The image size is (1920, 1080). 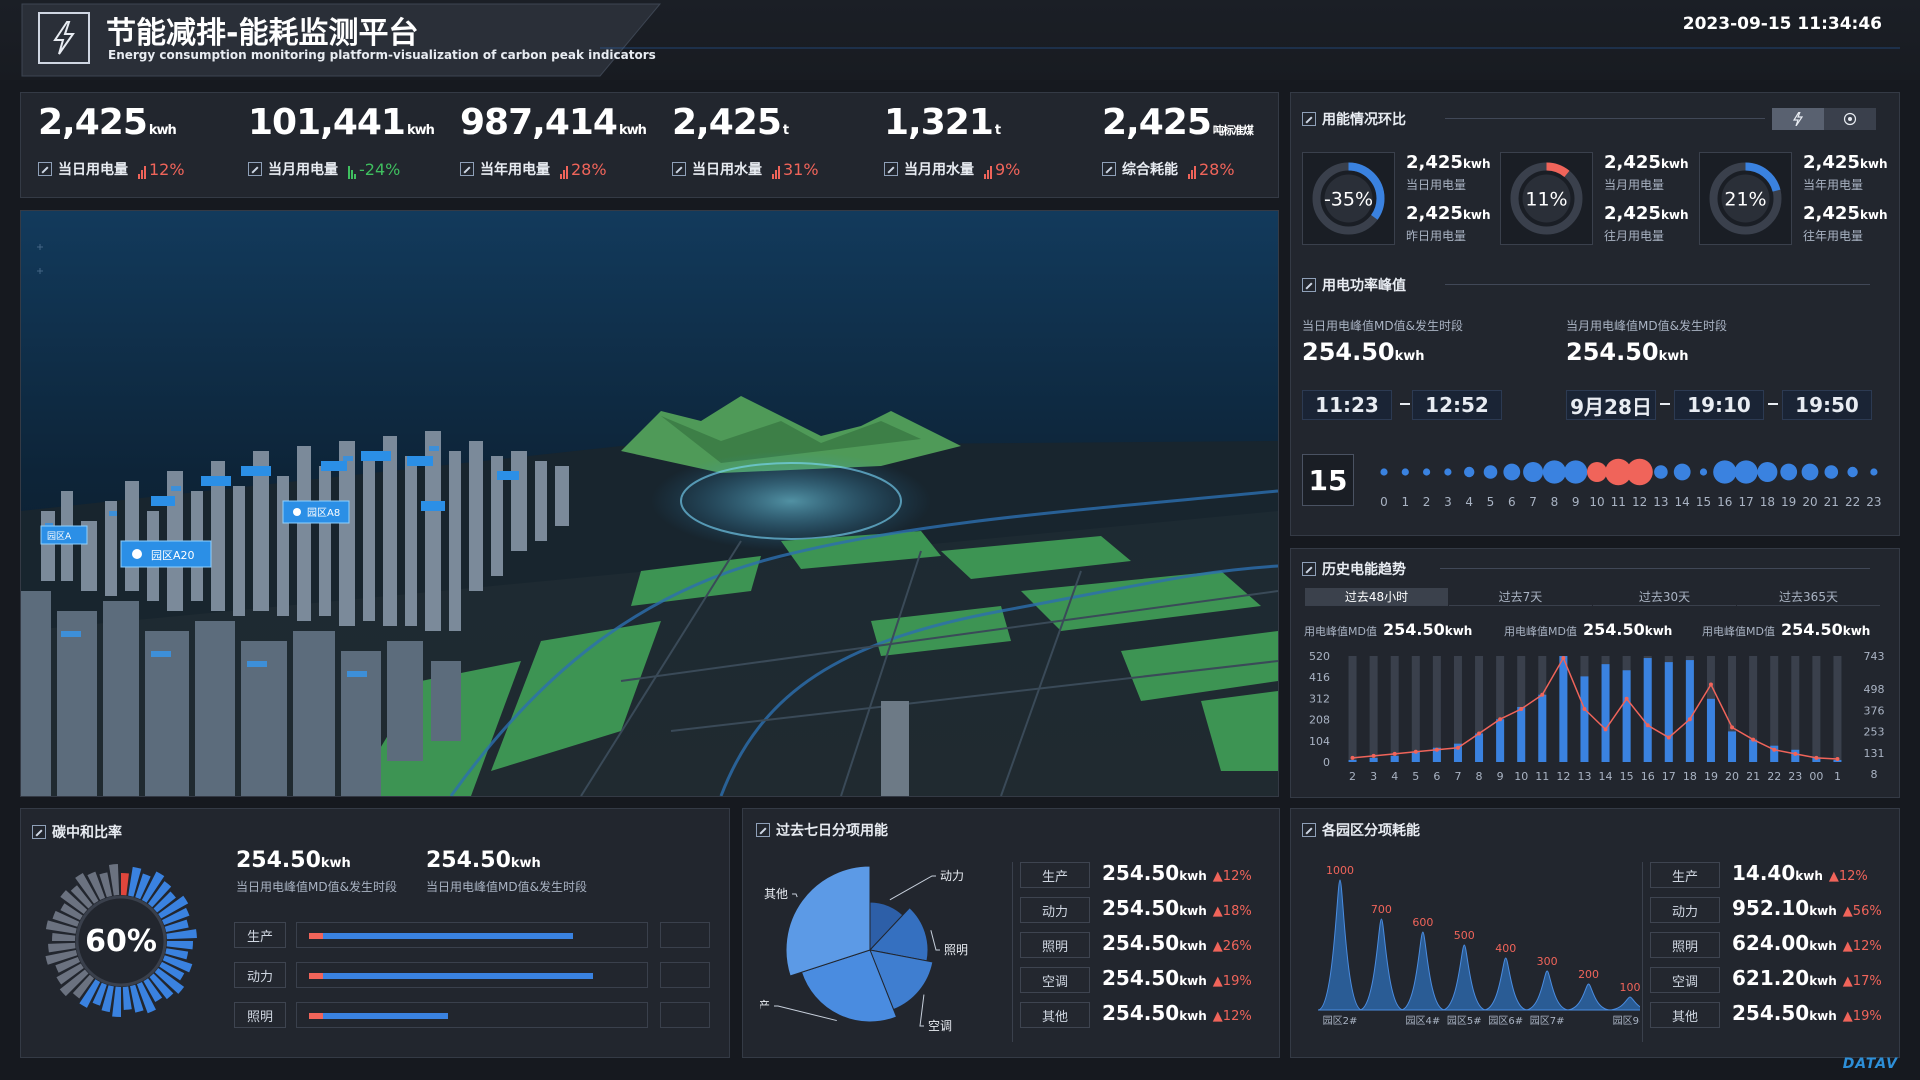 I want to click on park-row-label: 照明, so click(x=1685, y=945).